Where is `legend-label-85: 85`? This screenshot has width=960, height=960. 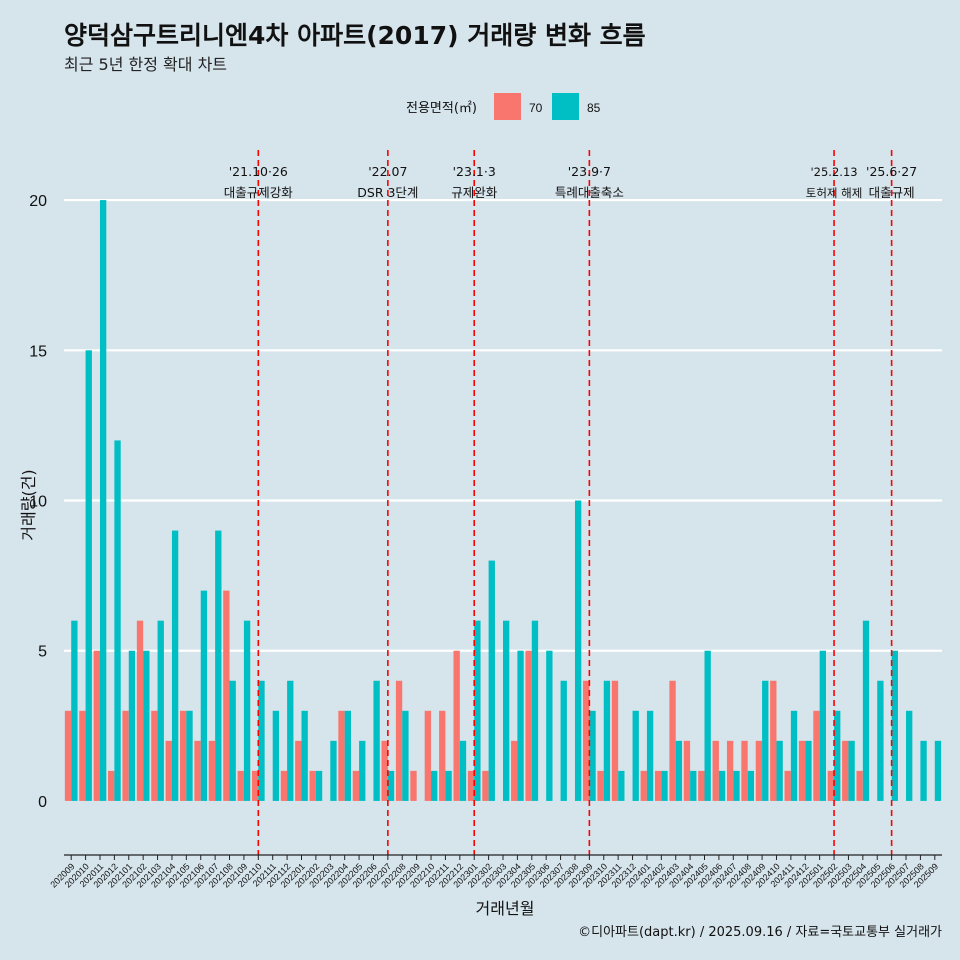 legend-label-85: 85 is located at coordinates (594, 108).